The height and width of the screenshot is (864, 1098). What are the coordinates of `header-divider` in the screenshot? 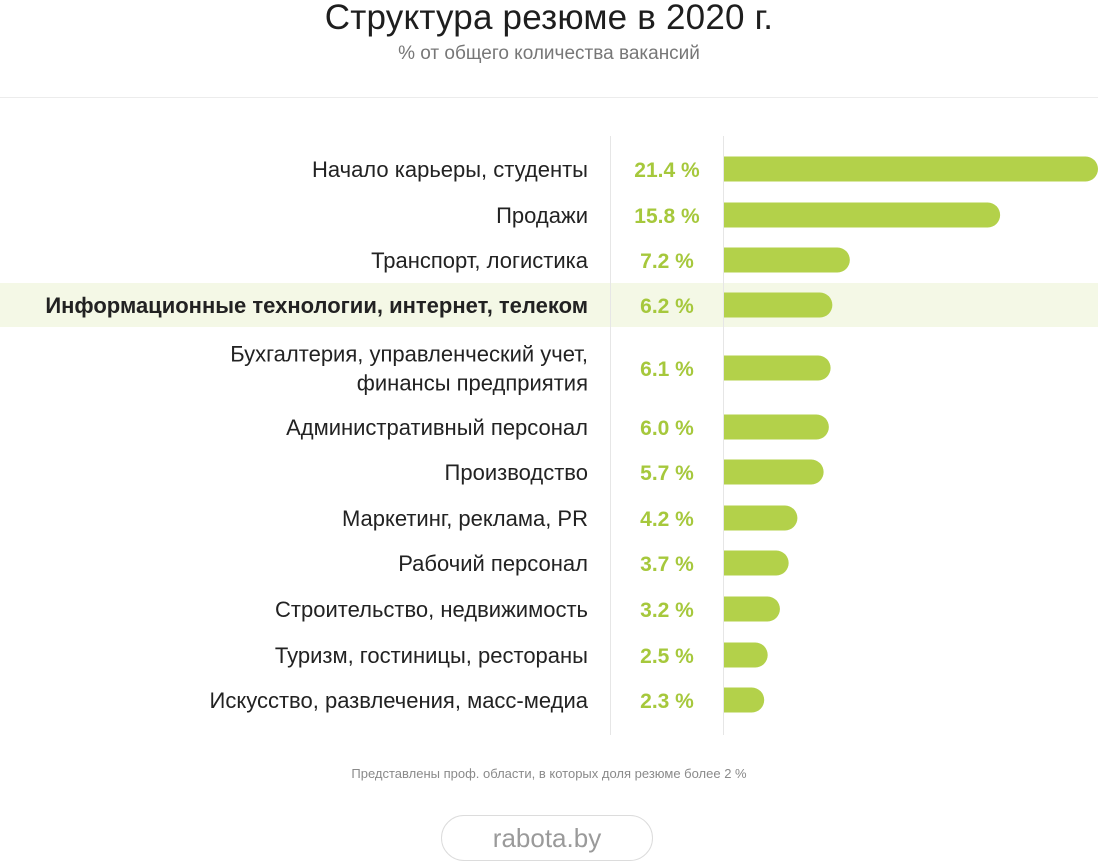 It's located at (549, 97).